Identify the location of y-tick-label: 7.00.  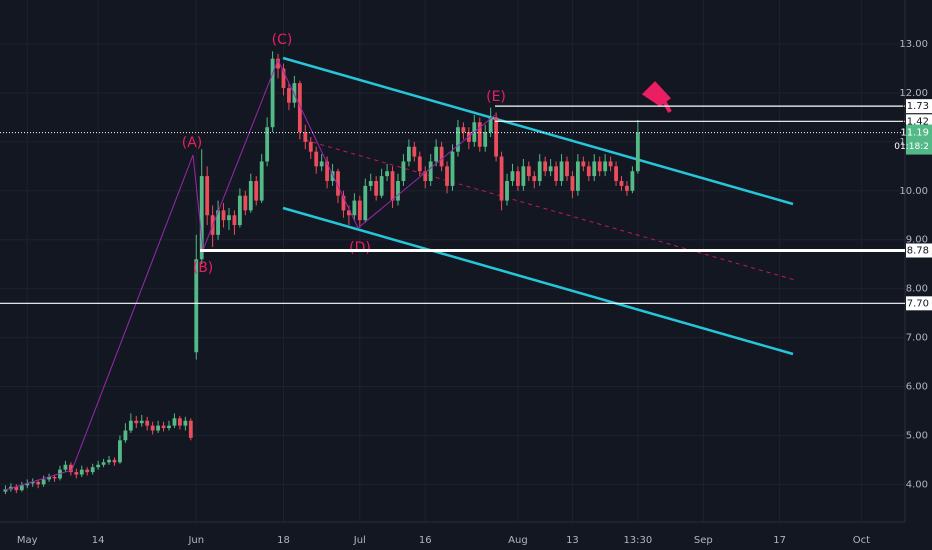
(917, 338).